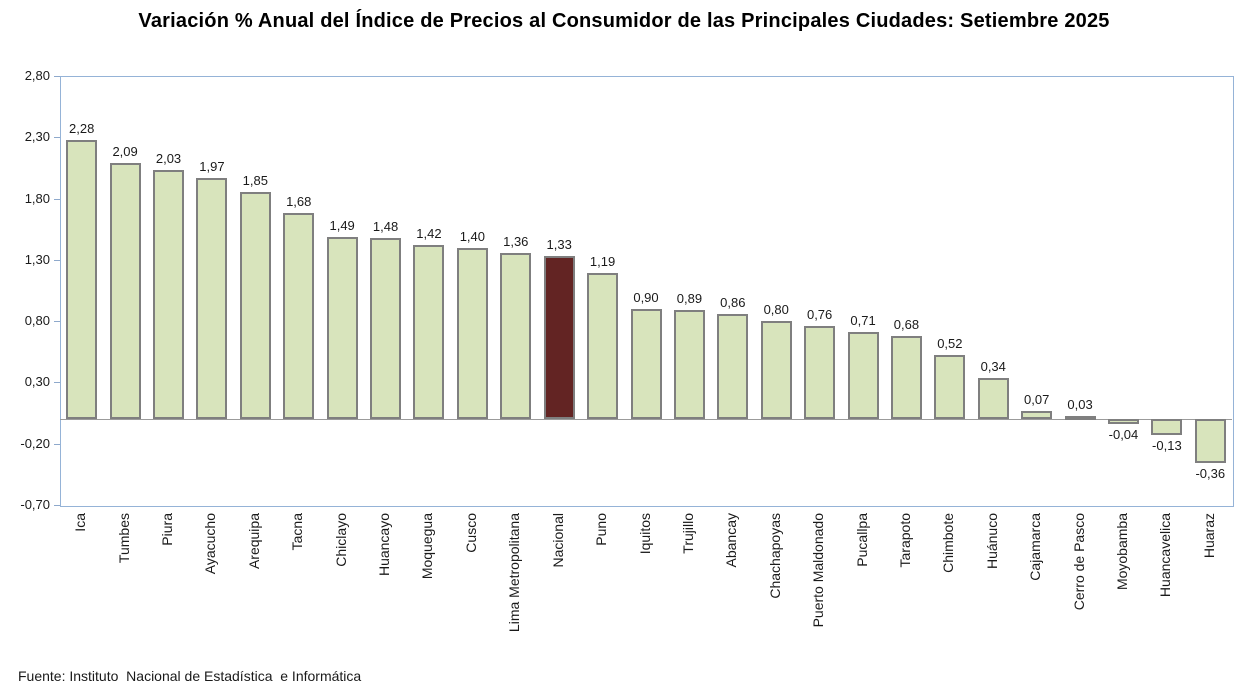 The width and height of the screenshot is (1248, 691). Describe the element at coordinates (644, 534) in the screenshot. I see `x-tick-label: Iquitos` at that location.